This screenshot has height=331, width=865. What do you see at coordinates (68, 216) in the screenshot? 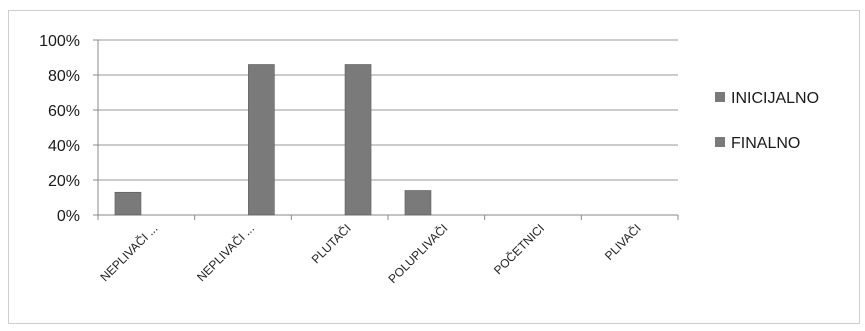
I see `y-tick-label: 0%` at bounding box center [68, 216].